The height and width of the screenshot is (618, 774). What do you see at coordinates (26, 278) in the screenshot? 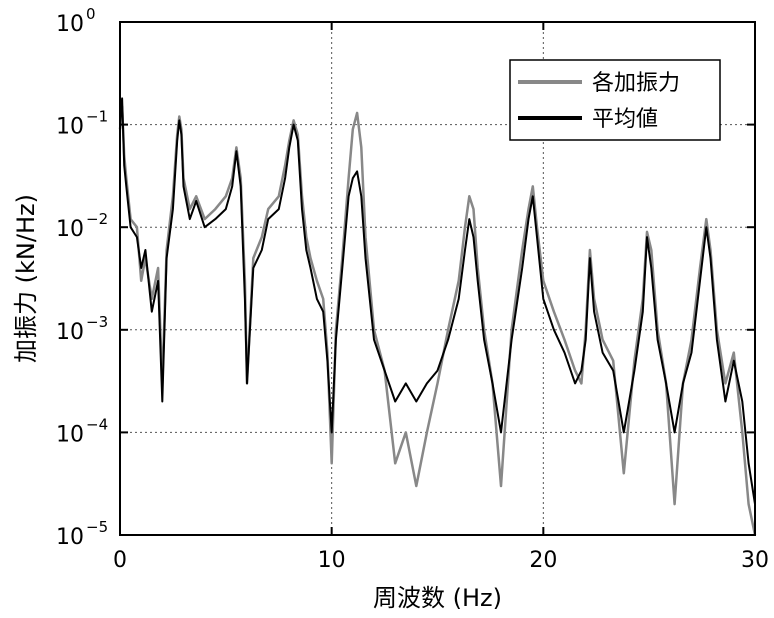
I see `y-axis-label: 加振力 (kN/Hz)` at bounding box center [26, 278].